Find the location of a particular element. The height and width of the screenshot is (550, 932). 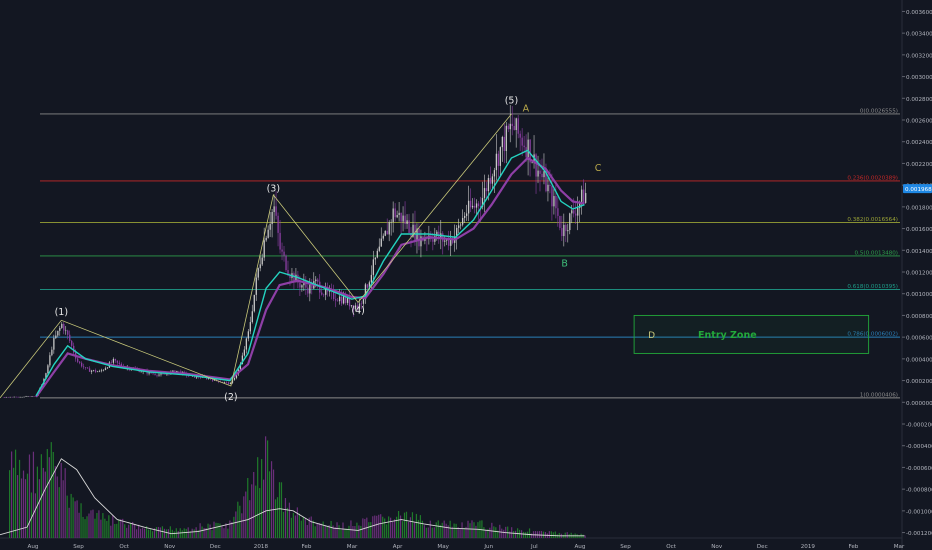

fib-level-label: 0.618(0.0010395) is located at coordinates (872, 287).